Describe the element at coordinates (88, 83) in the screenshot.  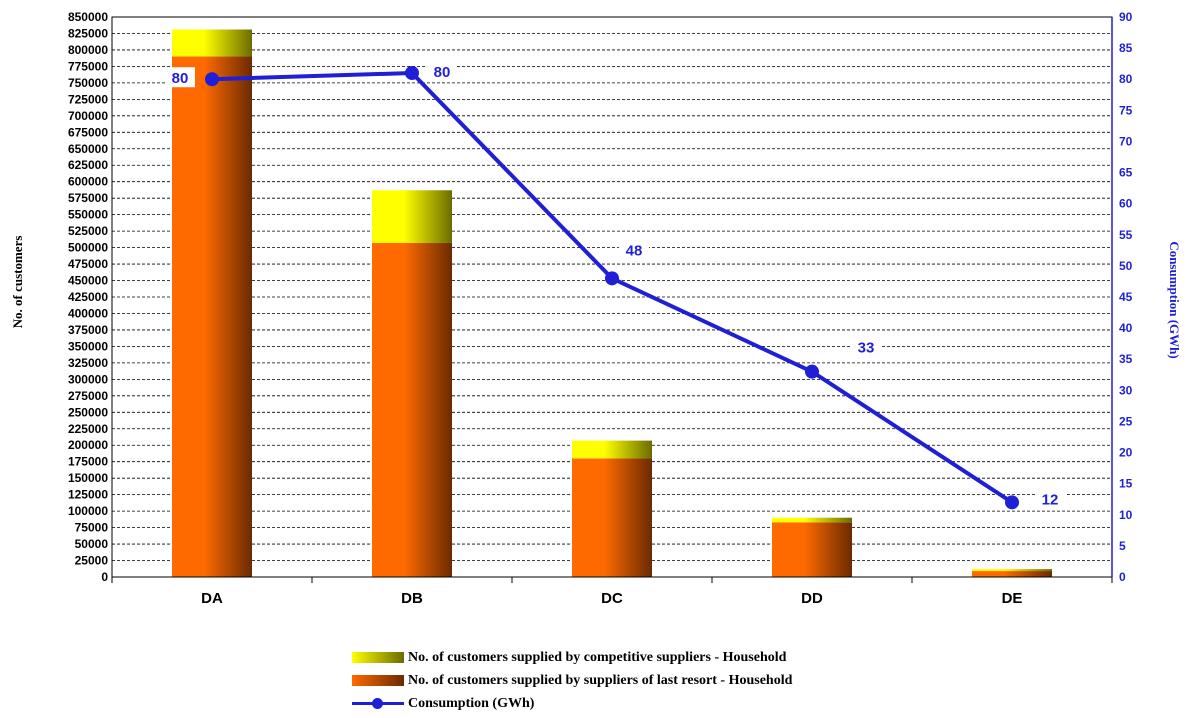
I see `y-tick-label: 750000` at that location.